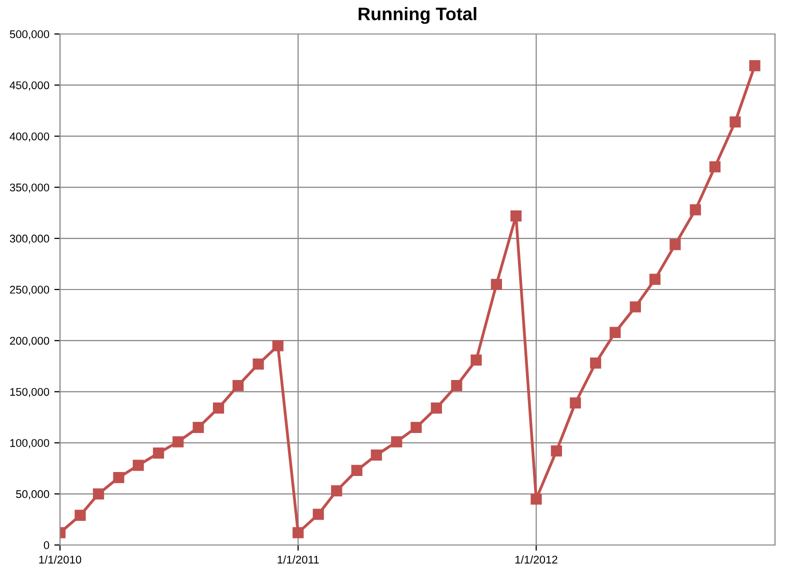 This screenshot has width=791, height=579. I want to click on y-tick-label: 400,000, so click(30, 137).